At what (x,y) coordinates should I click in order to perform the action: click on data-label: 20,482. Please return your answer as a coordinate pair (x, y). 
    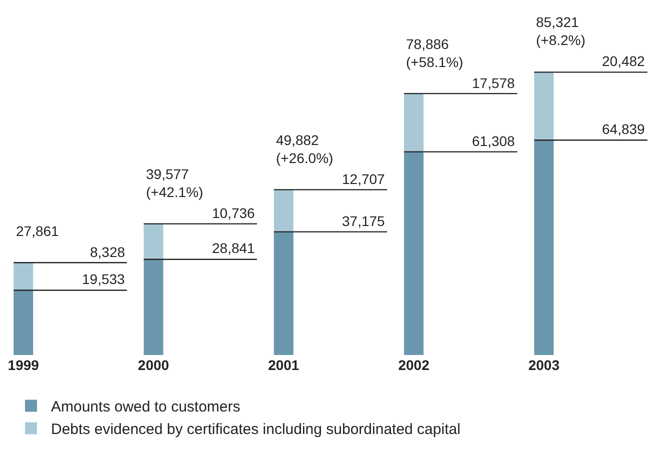
    Looking at the image, I should click on (624, 61).